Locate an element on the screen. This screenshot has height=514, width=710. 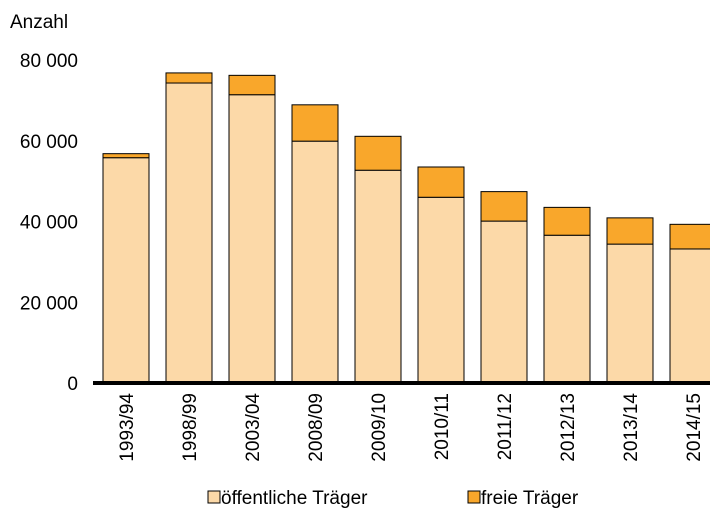
y-tick-label: 60 000 is located at coordinates (49, 142).